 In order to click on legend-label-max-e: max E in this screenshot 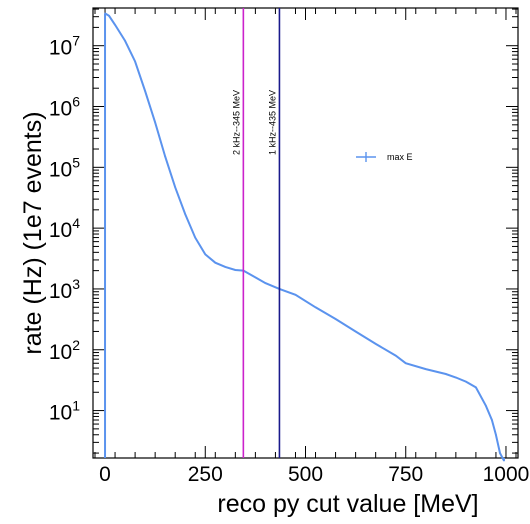, I will do `click(400, 157)`.